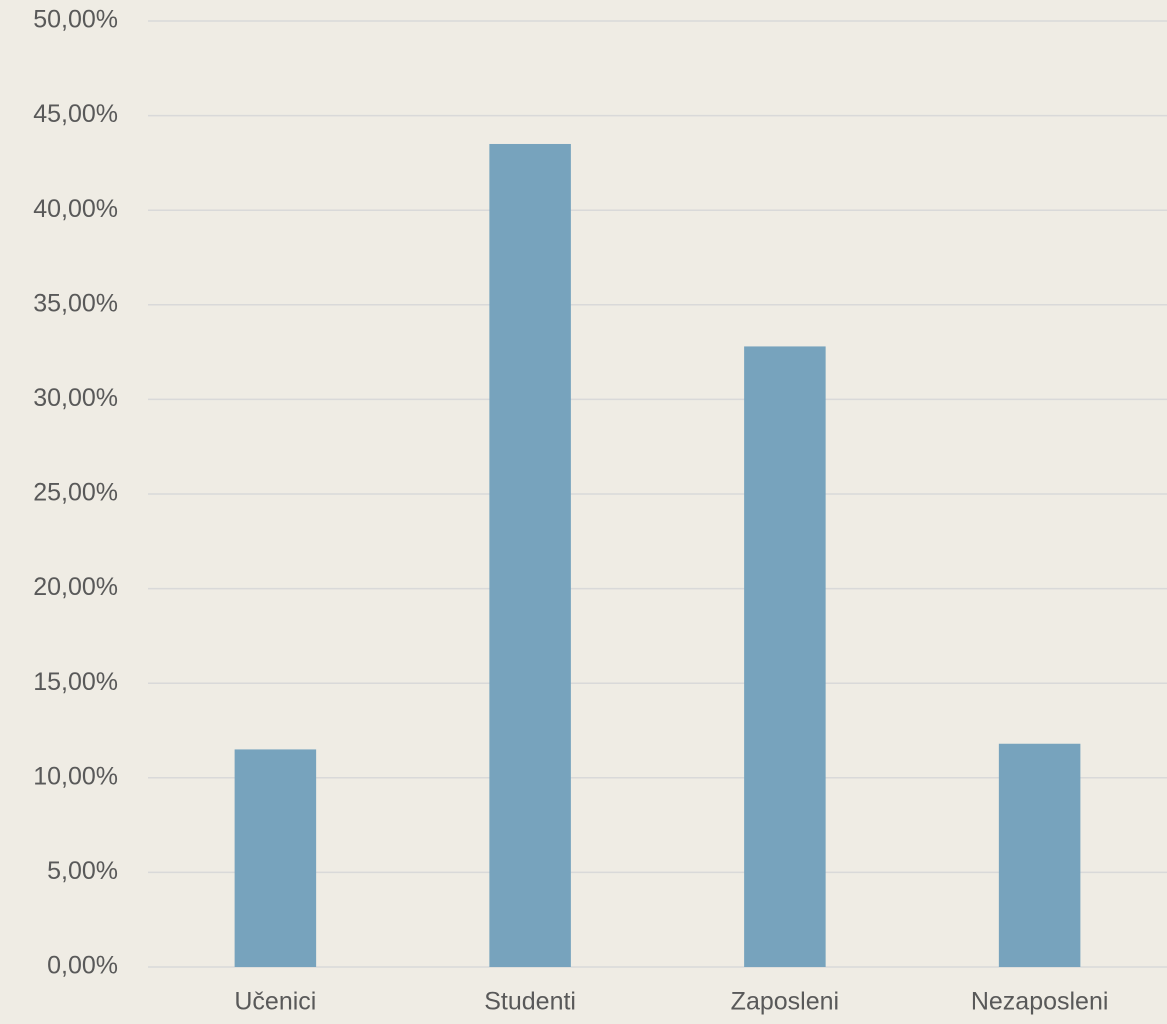 Image resolution: width=1167 pixels, height=1024 pixels. Describe the element at coordinates (75, 303) in the screenshot. I see `y-tick-label: 35,00%` at that location.